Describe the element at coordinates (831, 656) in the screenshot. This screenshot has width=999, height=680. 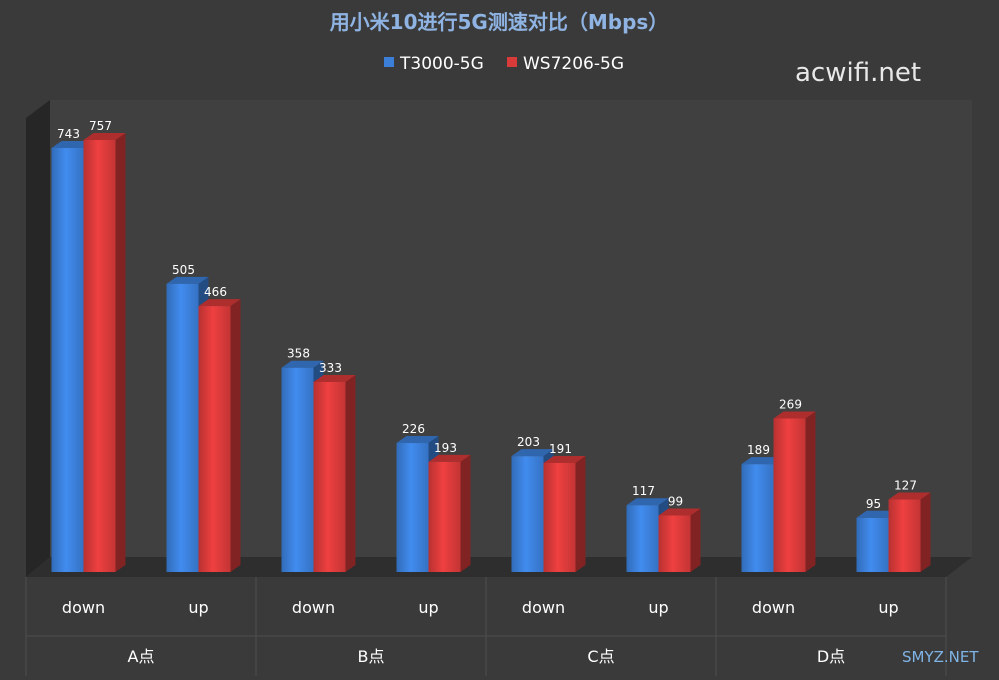
I see `group-tick-label: D点` at that location.